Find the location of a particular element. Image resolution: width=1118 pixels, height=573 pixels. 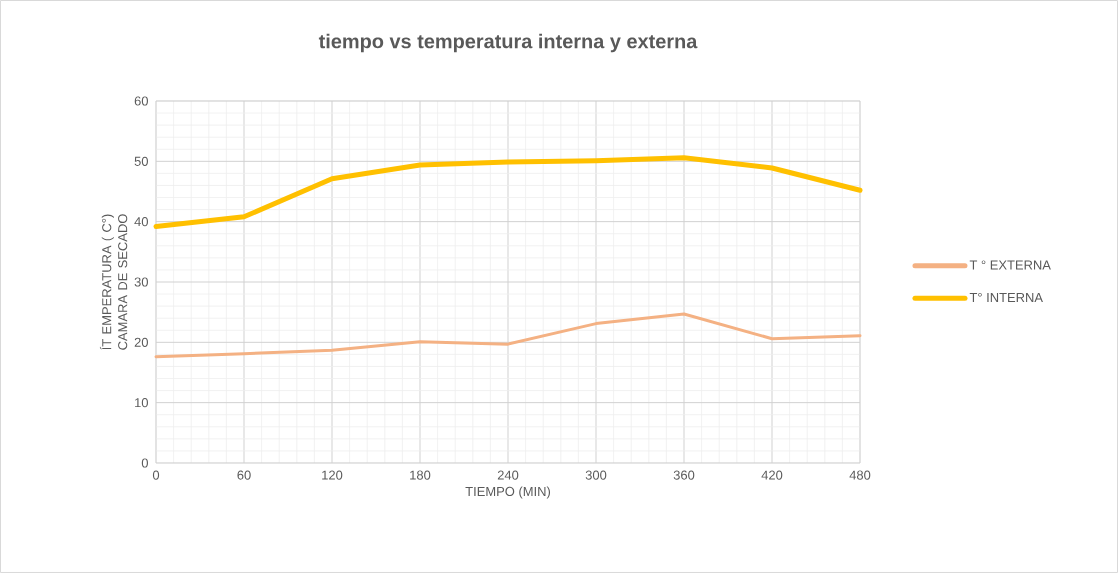

legend-label: T° INTERNA is located at coordinates (1006, 297).